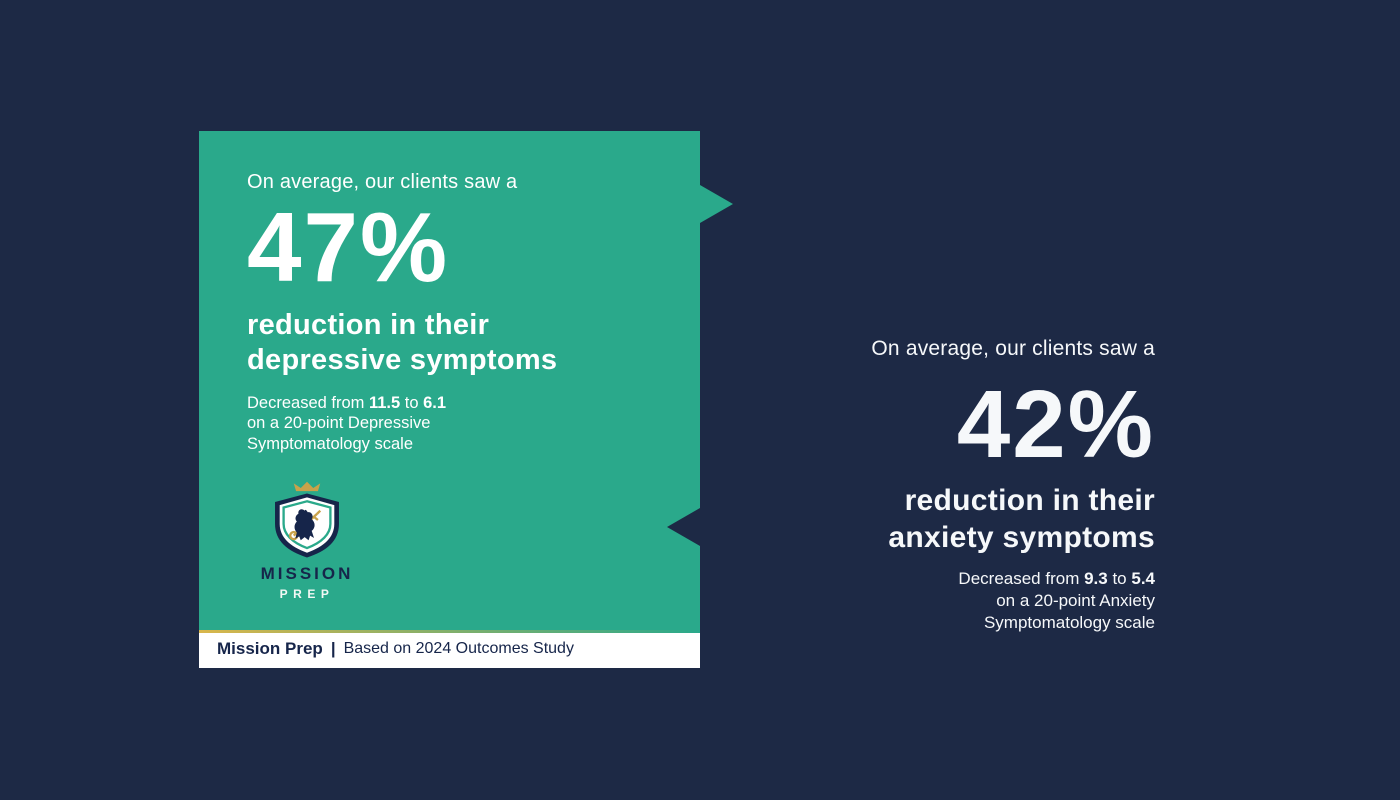  What do you see at coordinates (348, 247) in the screenshot?
I see `depression-stat-value: 47%` at bounding box center [348, 247].